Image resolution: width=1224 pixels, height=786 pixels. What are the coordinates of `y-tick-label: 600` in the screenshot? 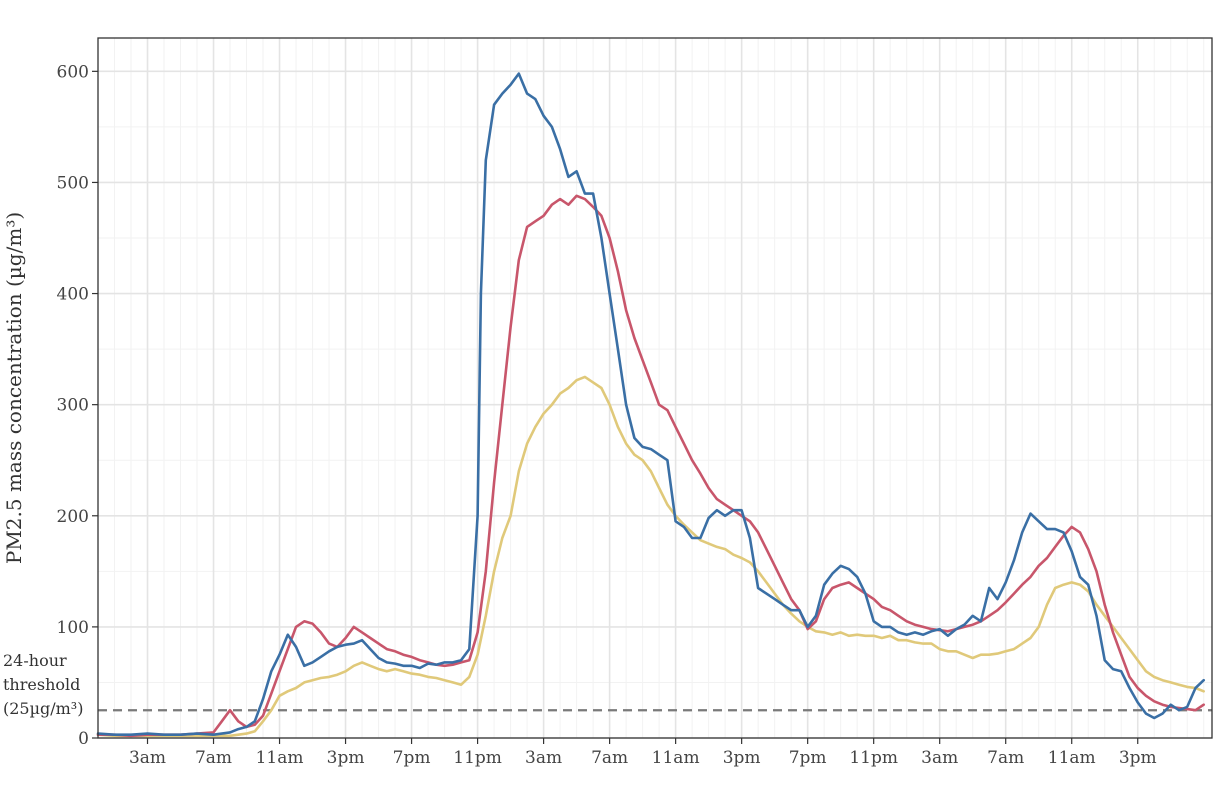 It's located at (73, 72).